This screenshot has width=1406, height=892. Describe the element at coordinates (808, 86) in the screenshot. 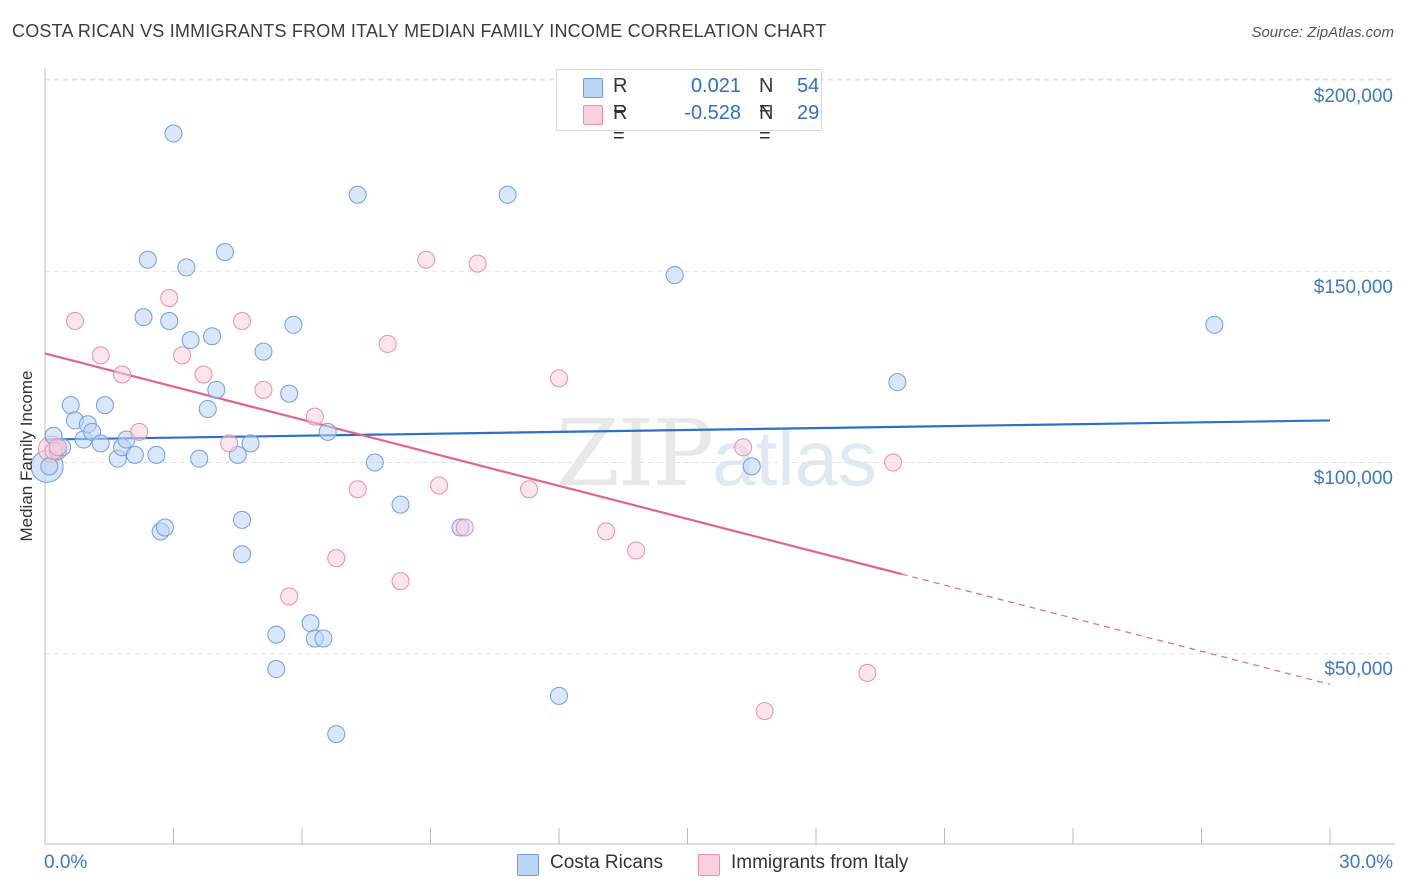

I see `legend-n-value: 54` at that location.